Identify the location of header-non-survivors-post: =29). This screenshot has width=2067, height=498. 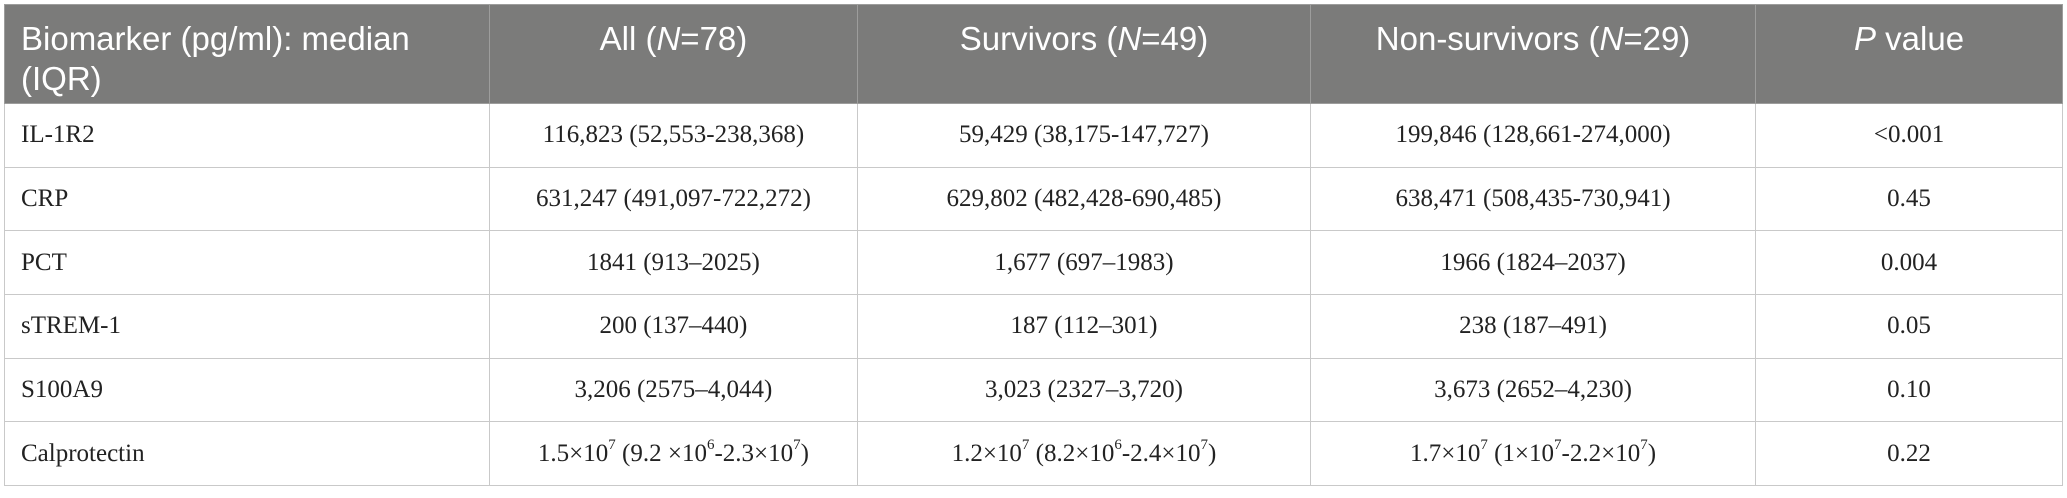
(1657, 38).